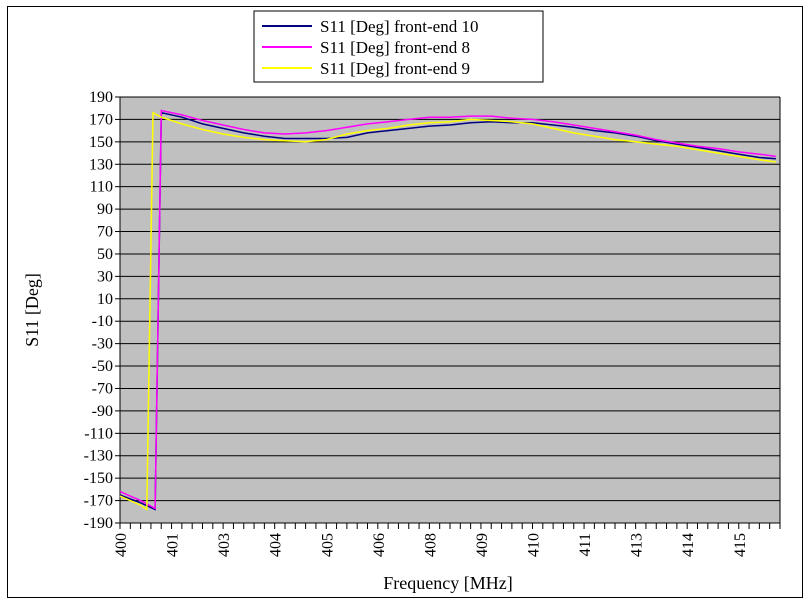 The height and width of the screenshot is (606, 811). Describe the element at coordinates (102, 366) in the screenshot. I see `y-tick-label: -50` at that location.